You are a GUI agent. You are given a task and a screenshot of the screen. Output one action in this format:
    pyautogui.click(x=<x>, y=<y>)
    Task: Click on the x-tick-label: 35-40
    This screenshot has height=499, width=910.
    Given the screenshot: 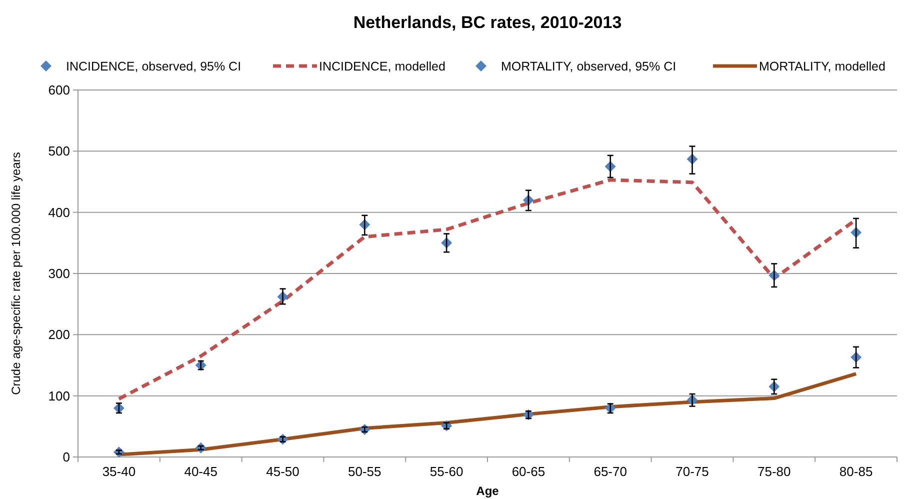 What is the action you would take?
    pyautogui.click(x=119, y=471)
    